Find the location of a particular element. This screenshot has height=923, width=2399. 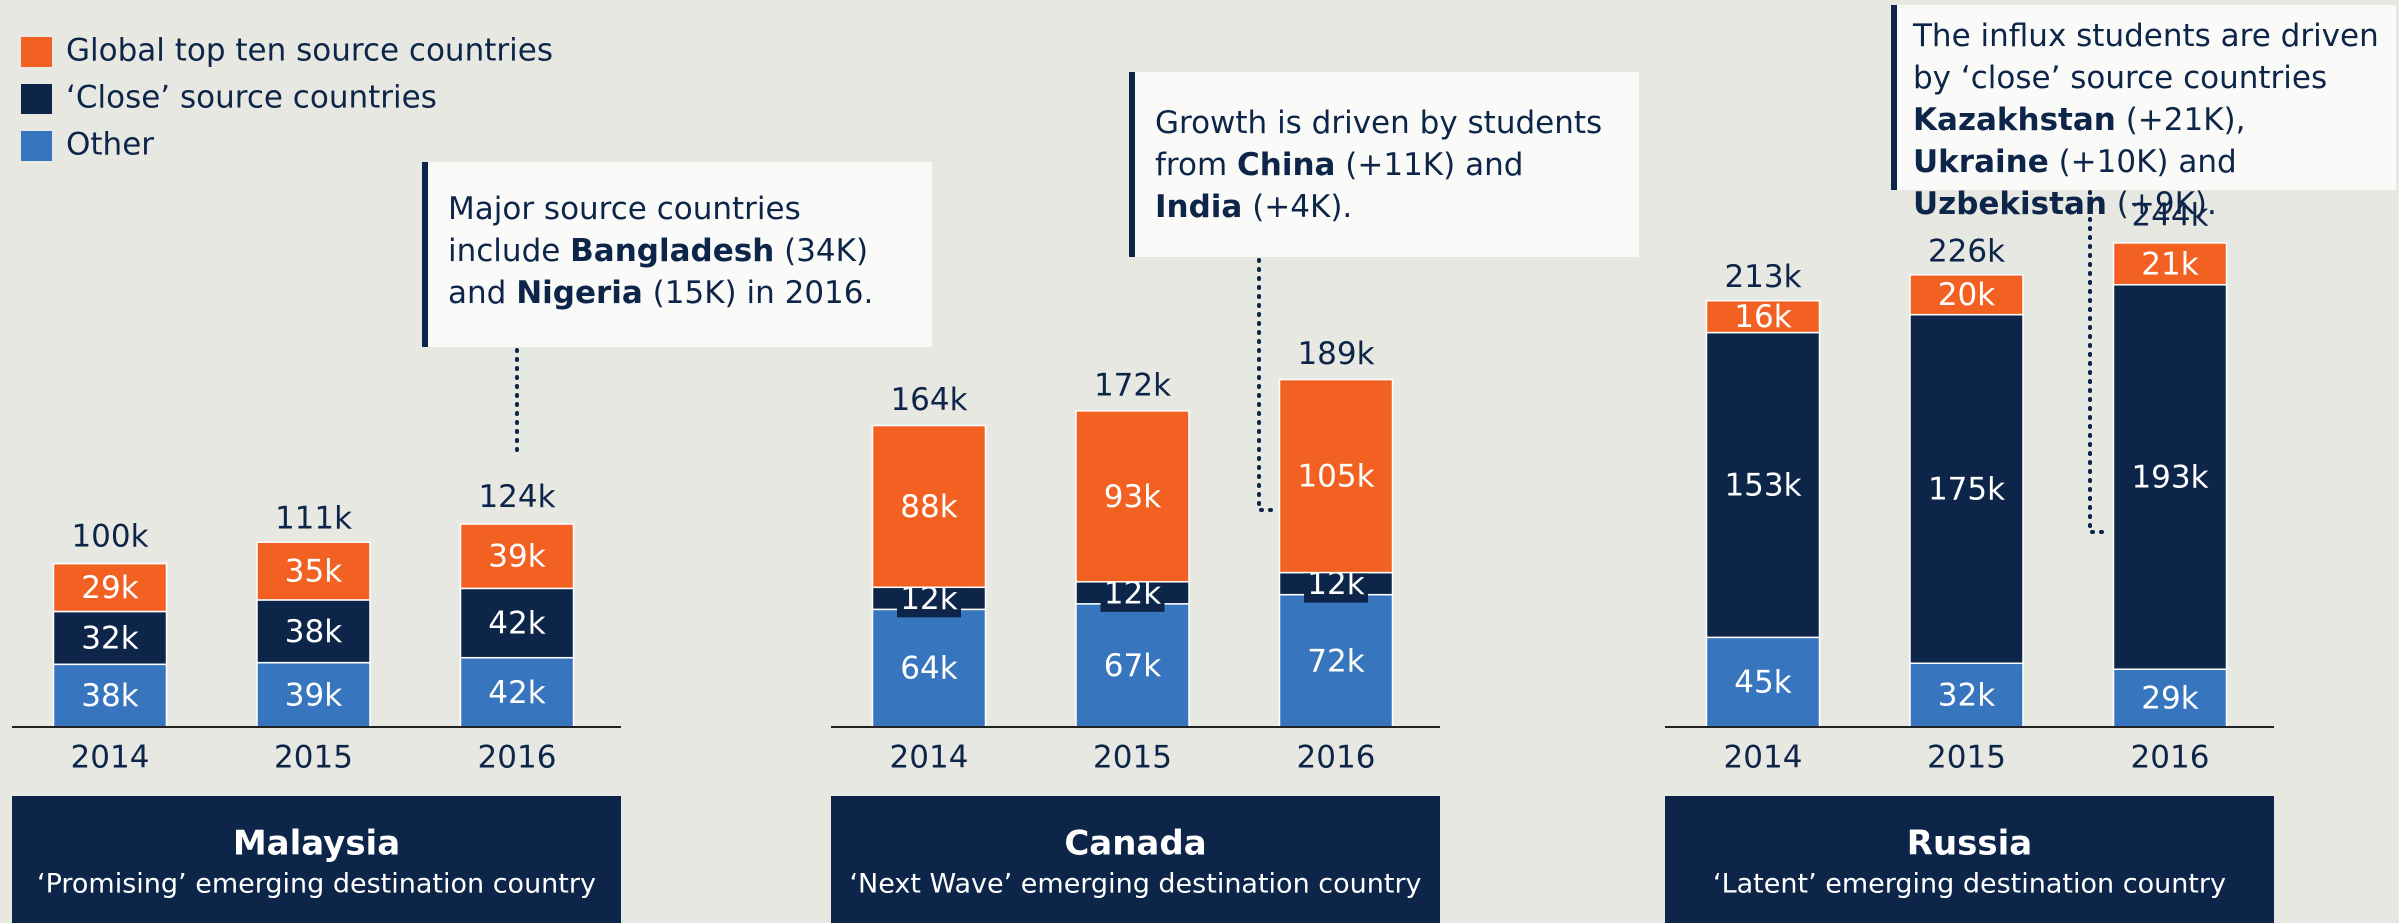

annotation-text: (+21K), is located at coordinates (2180, 120).